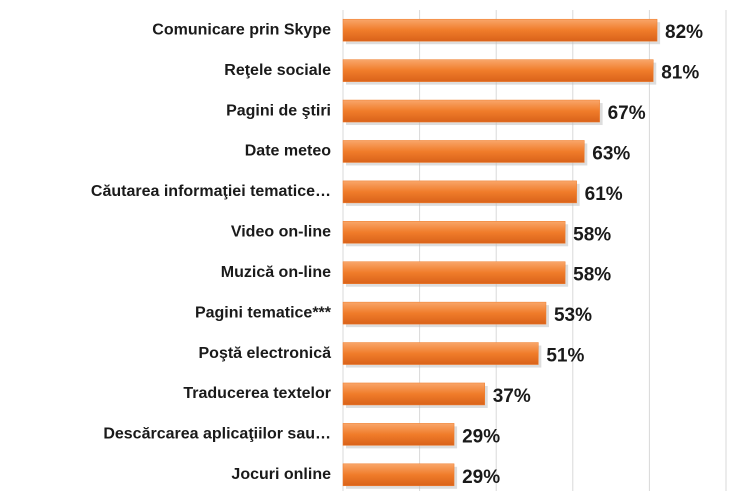 The image size is (731, 495). Describe the element at coordinates (257, 393) in the screenshot. I see `y-tick-label: Traducerea textelor` at that location.